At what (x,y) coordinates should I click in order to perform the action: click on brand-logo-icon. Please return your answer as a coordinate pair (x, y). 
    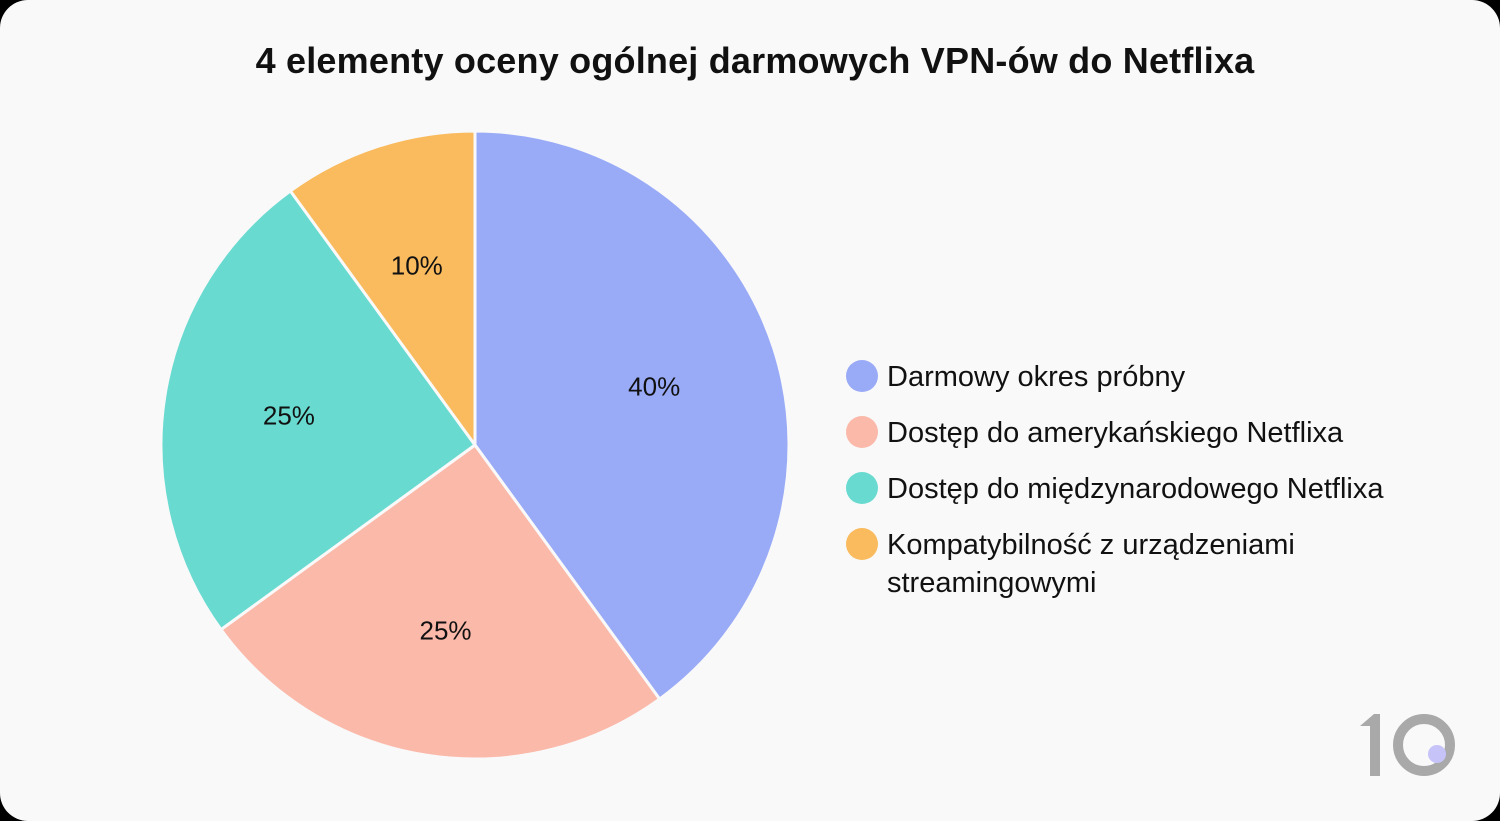
    Looking at the image, I should click on (1407, 745).